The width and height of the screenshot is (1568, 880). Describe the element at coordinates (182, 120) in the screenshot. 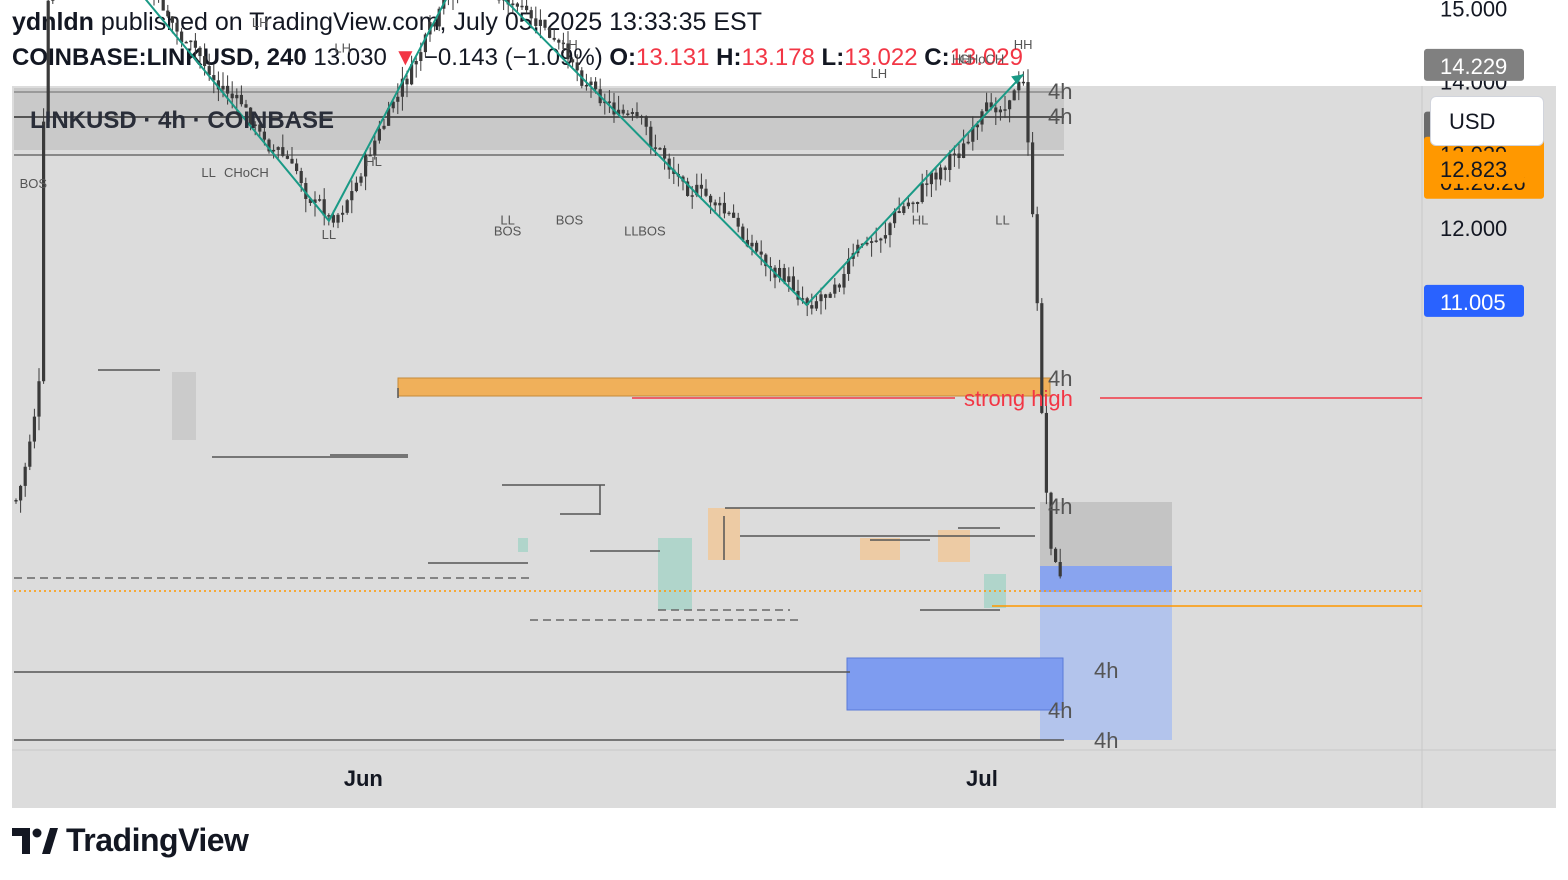

I see `chart-legend-title: LINKUSD · 4h · COINBASE` at that location.